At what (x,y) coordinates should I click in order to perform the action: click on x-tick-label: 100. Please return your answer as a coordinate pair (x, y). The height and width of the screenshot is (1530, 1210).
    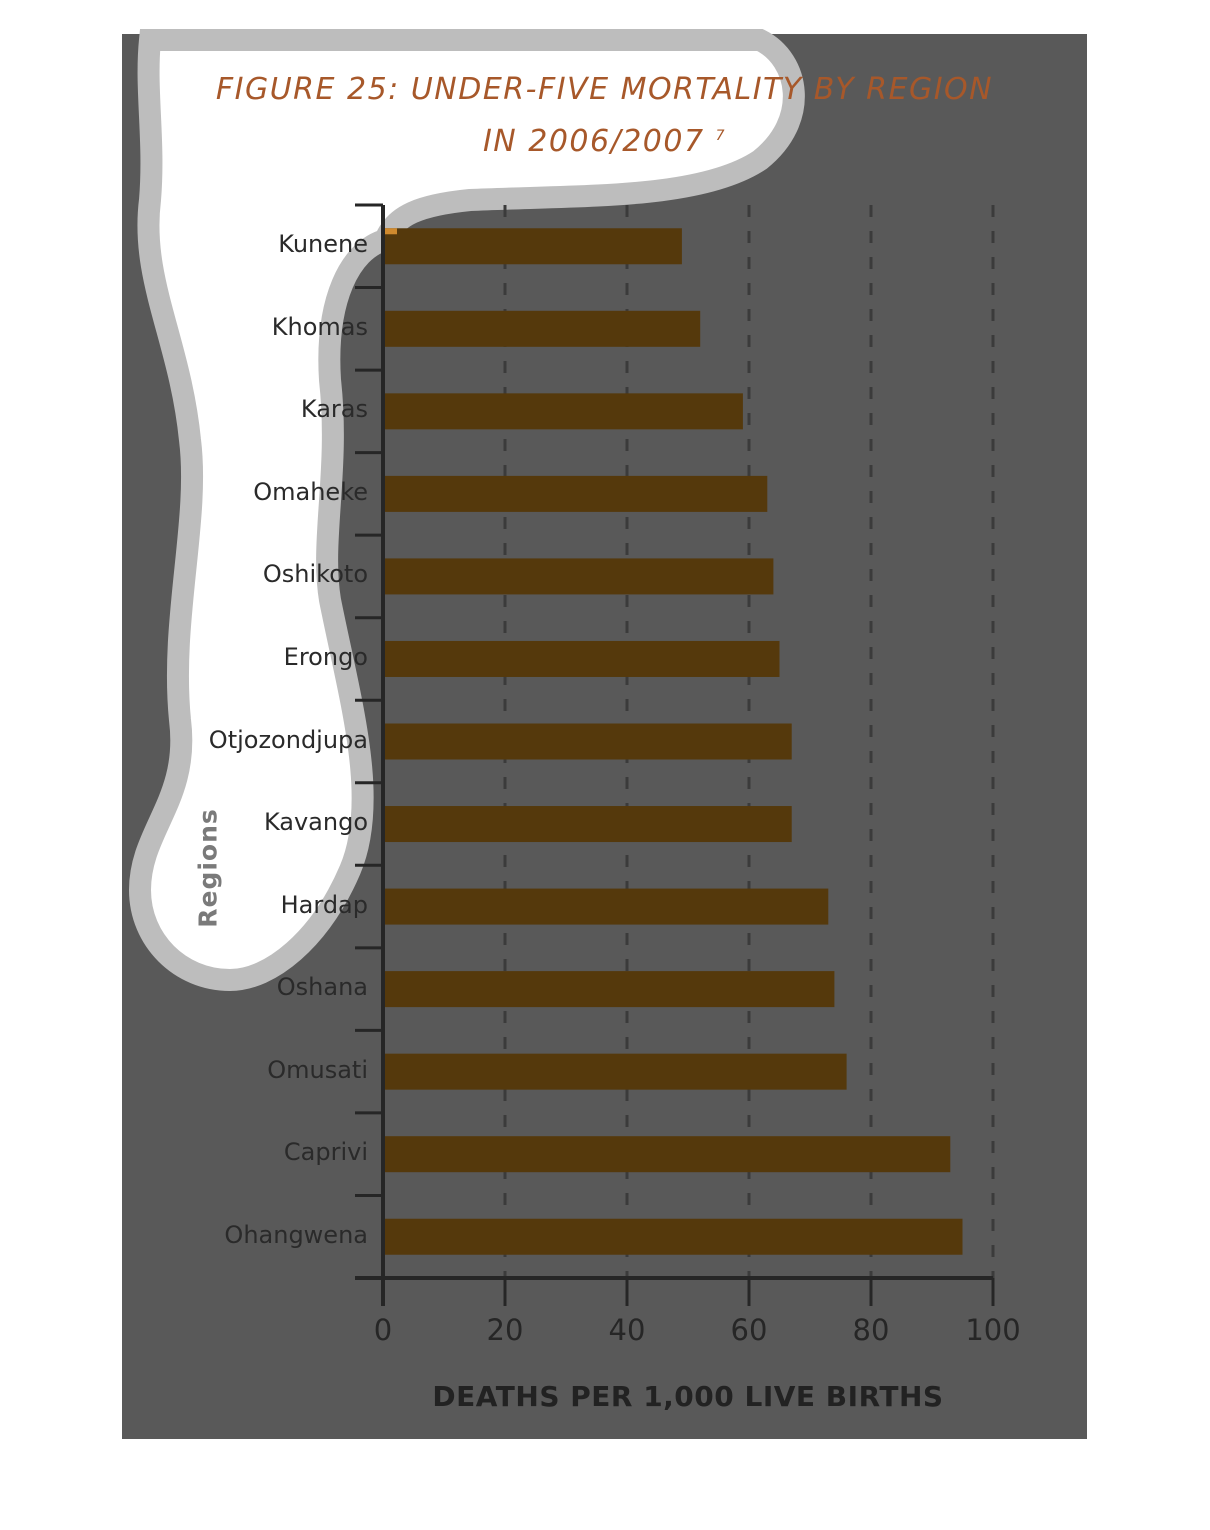
    Looking at the image, I should click on (993, 1330).